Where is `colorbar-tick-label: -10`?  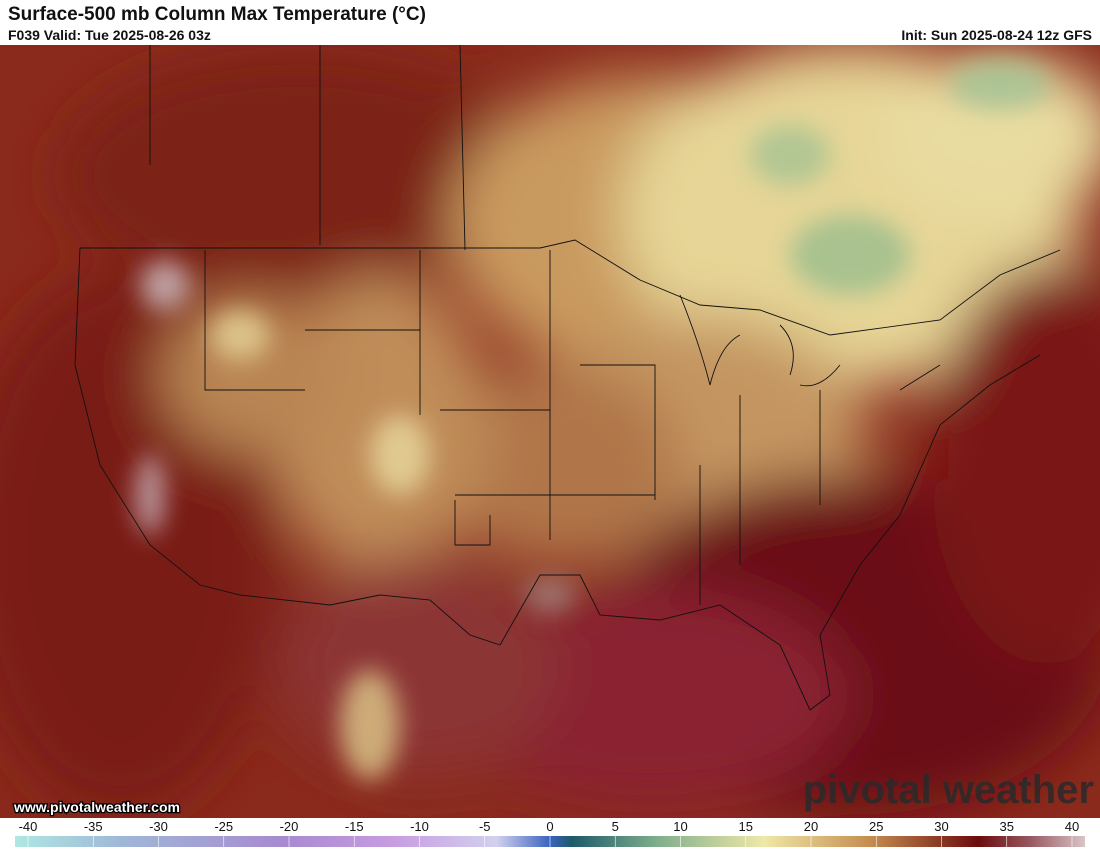 colorbar-tick-label: -10 is located at coordinates (419, 826).